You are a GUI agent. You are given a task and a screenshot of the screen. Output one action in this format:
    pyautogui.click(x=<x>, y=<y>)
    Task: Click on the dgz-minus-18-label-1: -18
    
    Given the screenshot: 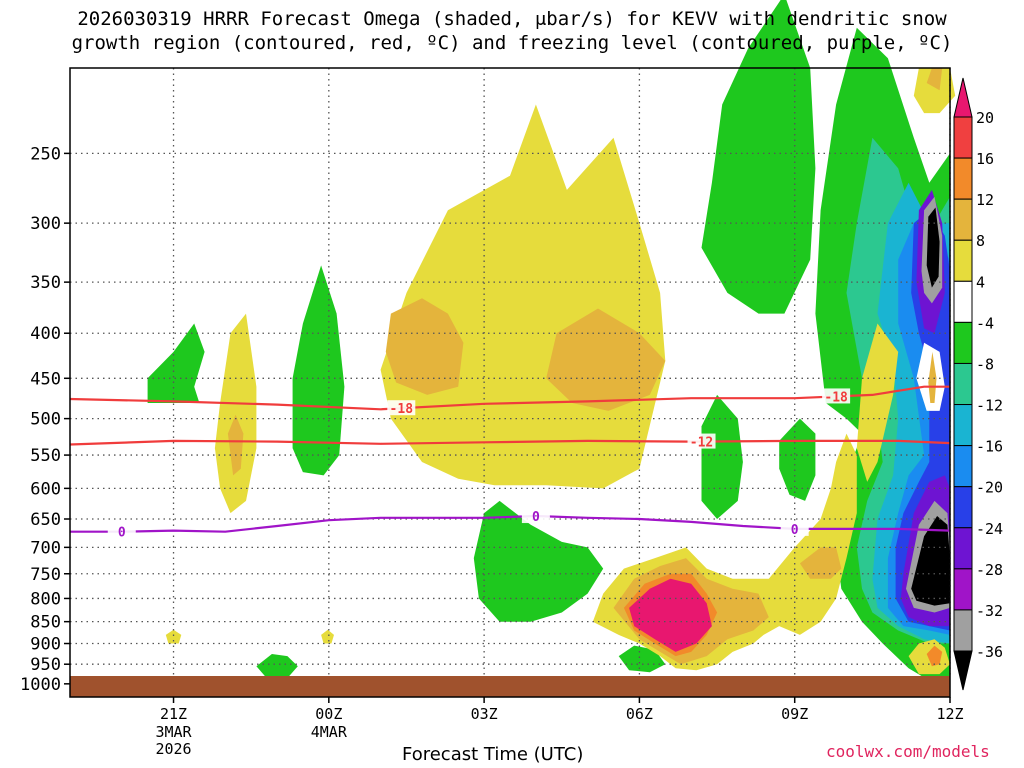 What is the action you would take?
    pyautogui.click(x=836, y=397)
    